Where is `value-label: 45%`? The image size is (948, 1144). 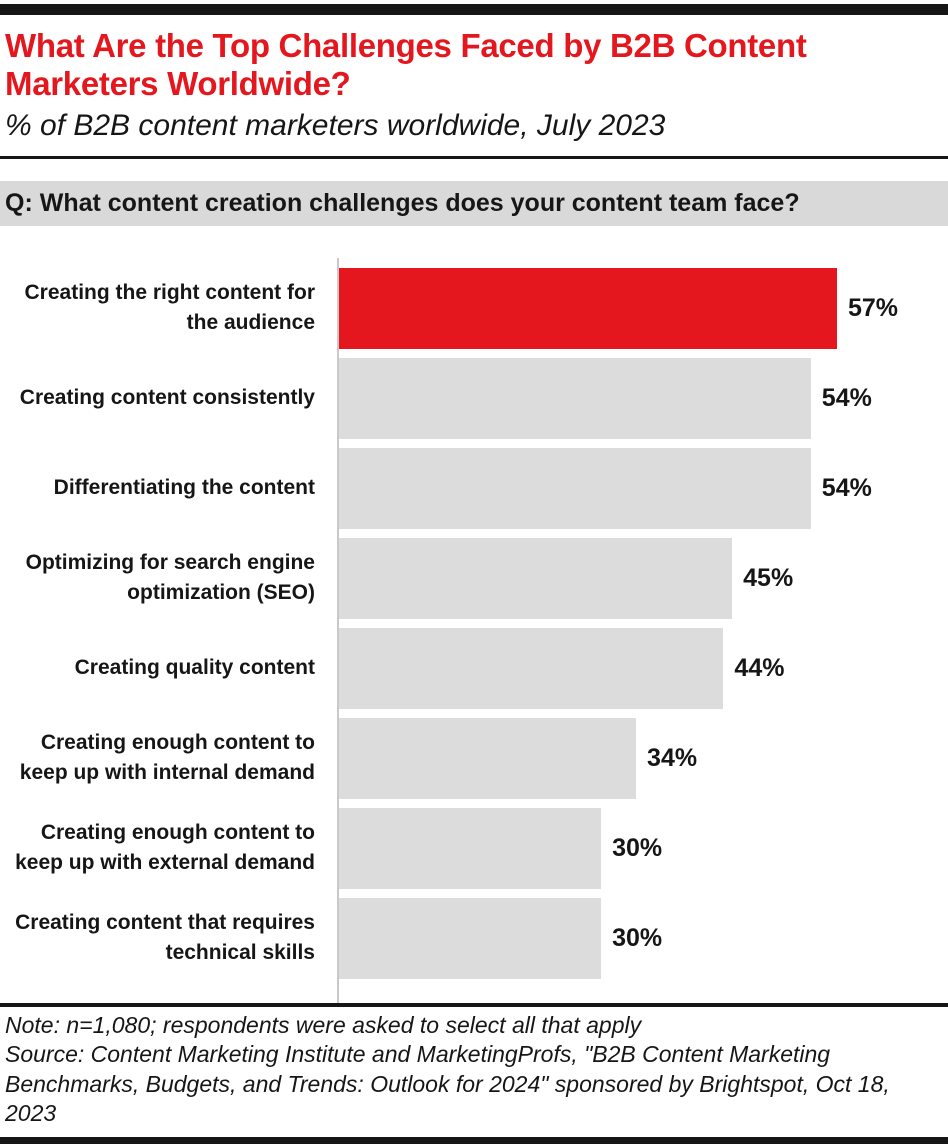 value-label: 45% is located at coordinates (768, 577).